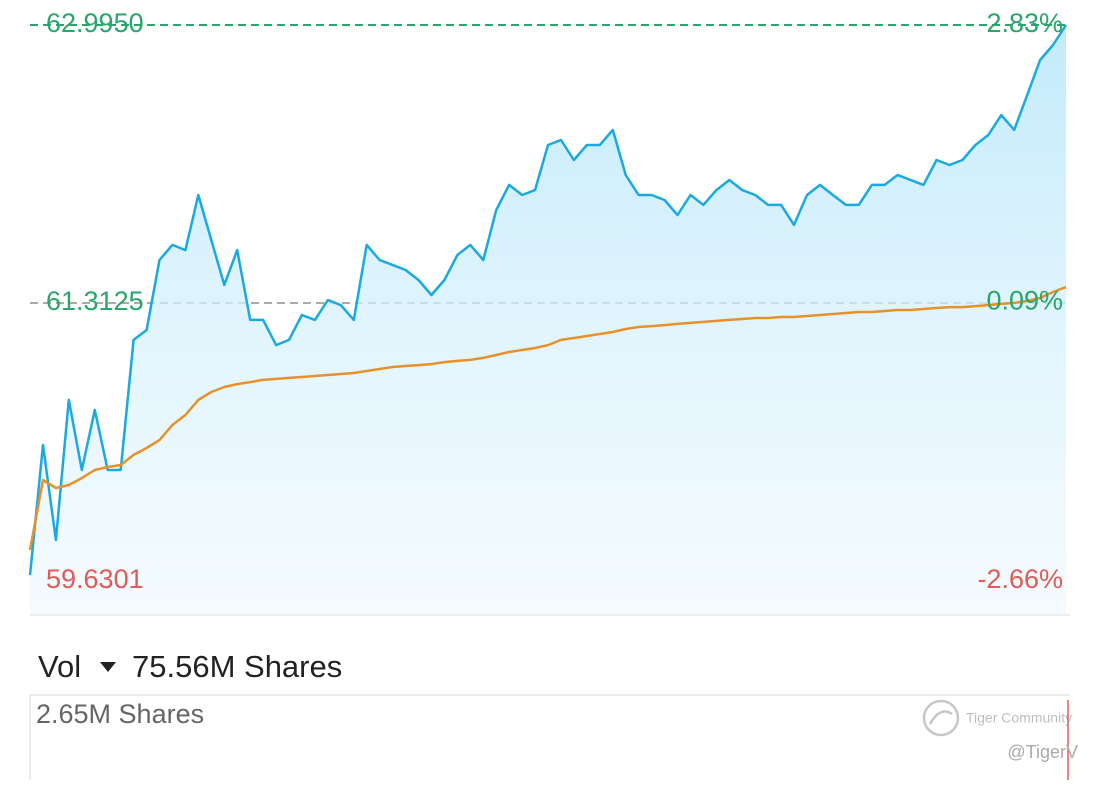 Image resolution: width=1100 pixels, height=785 pixels. What do you see at coordinates (108, 667) in the screenshot?
I see `dropdown-arrow` at bounding box center [108, 667].